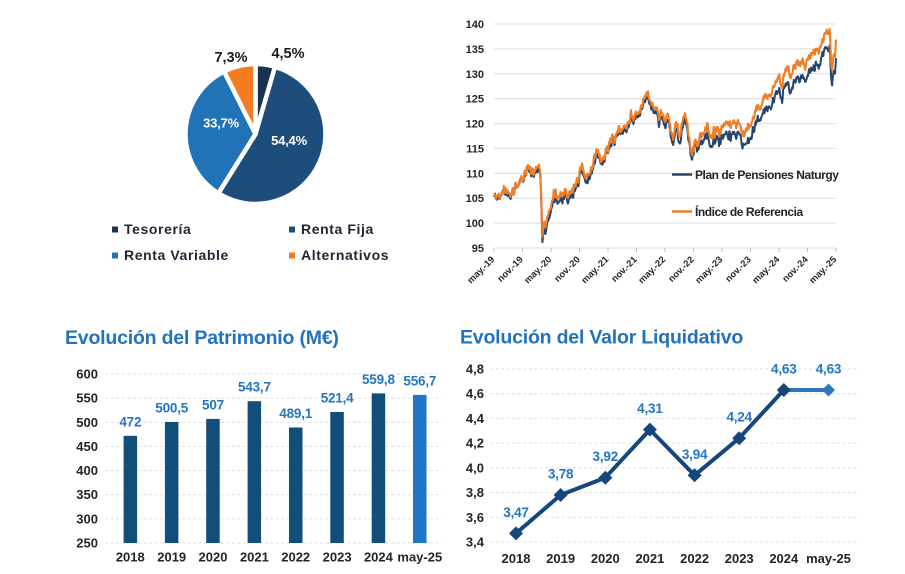 Image resolution: width=905 pixels, height=574 pixels. I want to click on svg-text: 4,8, so click(475, 369).